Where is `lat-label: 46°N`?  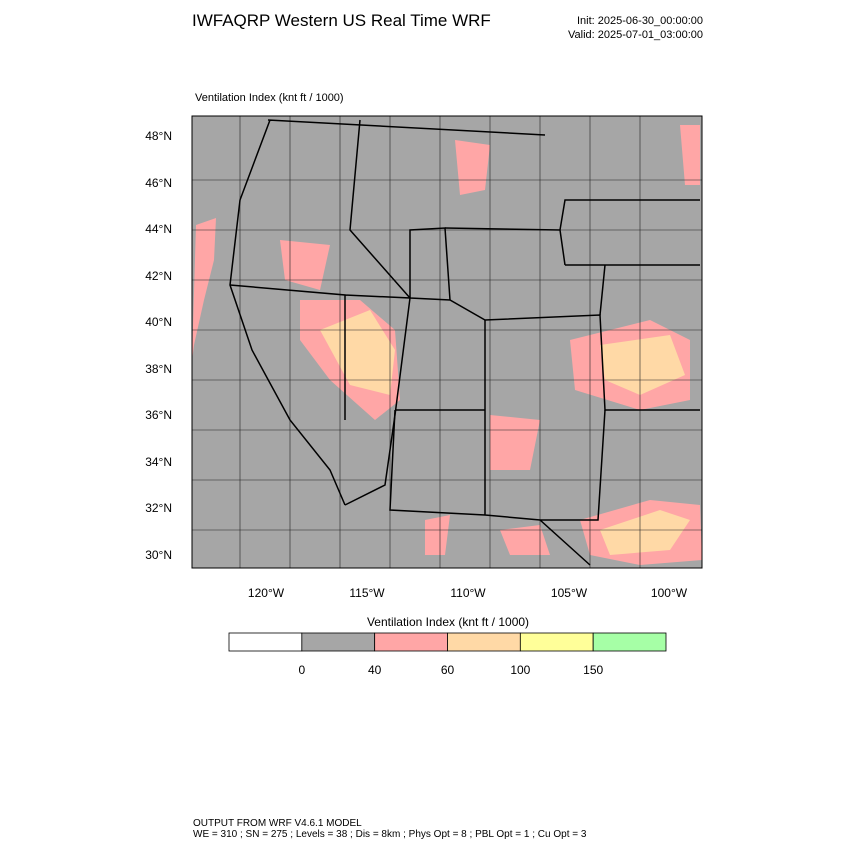
lat-label: 46°N is located at coordinates (158, 183).